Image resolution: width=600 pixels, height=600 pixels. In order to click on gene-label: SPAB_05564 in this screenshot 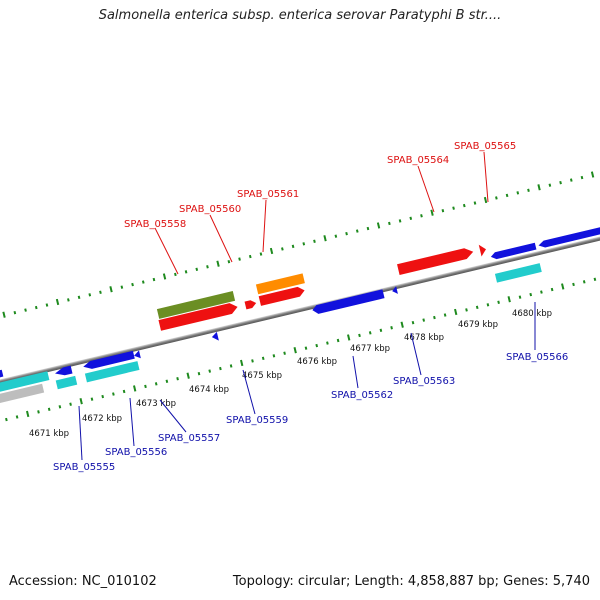, I will do `click(418, 160)`.